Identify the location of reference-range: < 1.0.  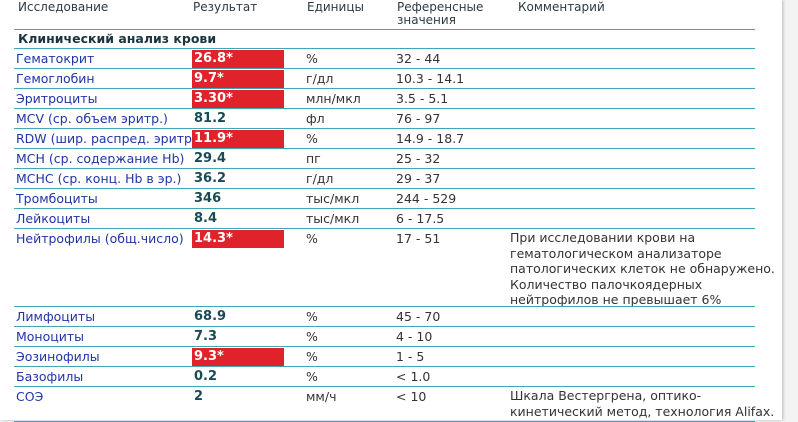
(413, 376).